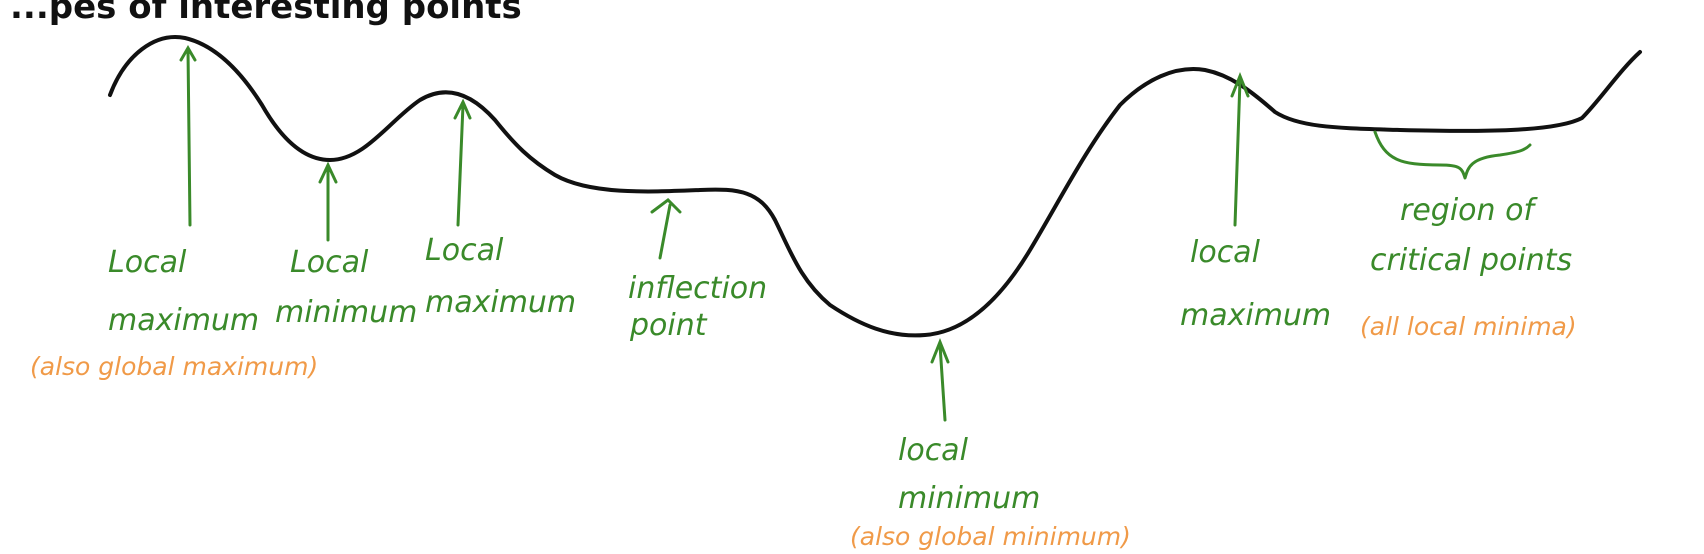  I want to click on label-line-2: point, so click(668, 325).